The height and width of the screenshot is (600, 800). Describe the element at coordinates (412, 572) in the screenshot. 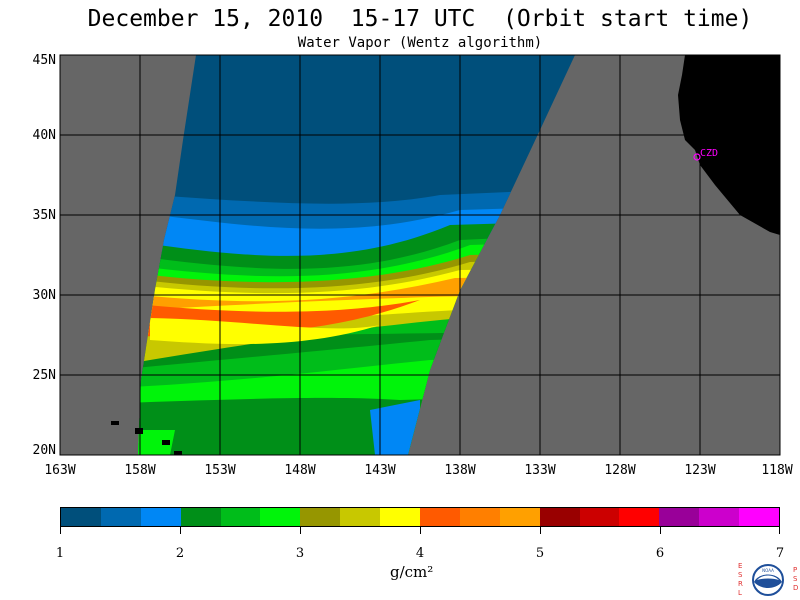

I see `colorbar-units: g/cm²` at that location.